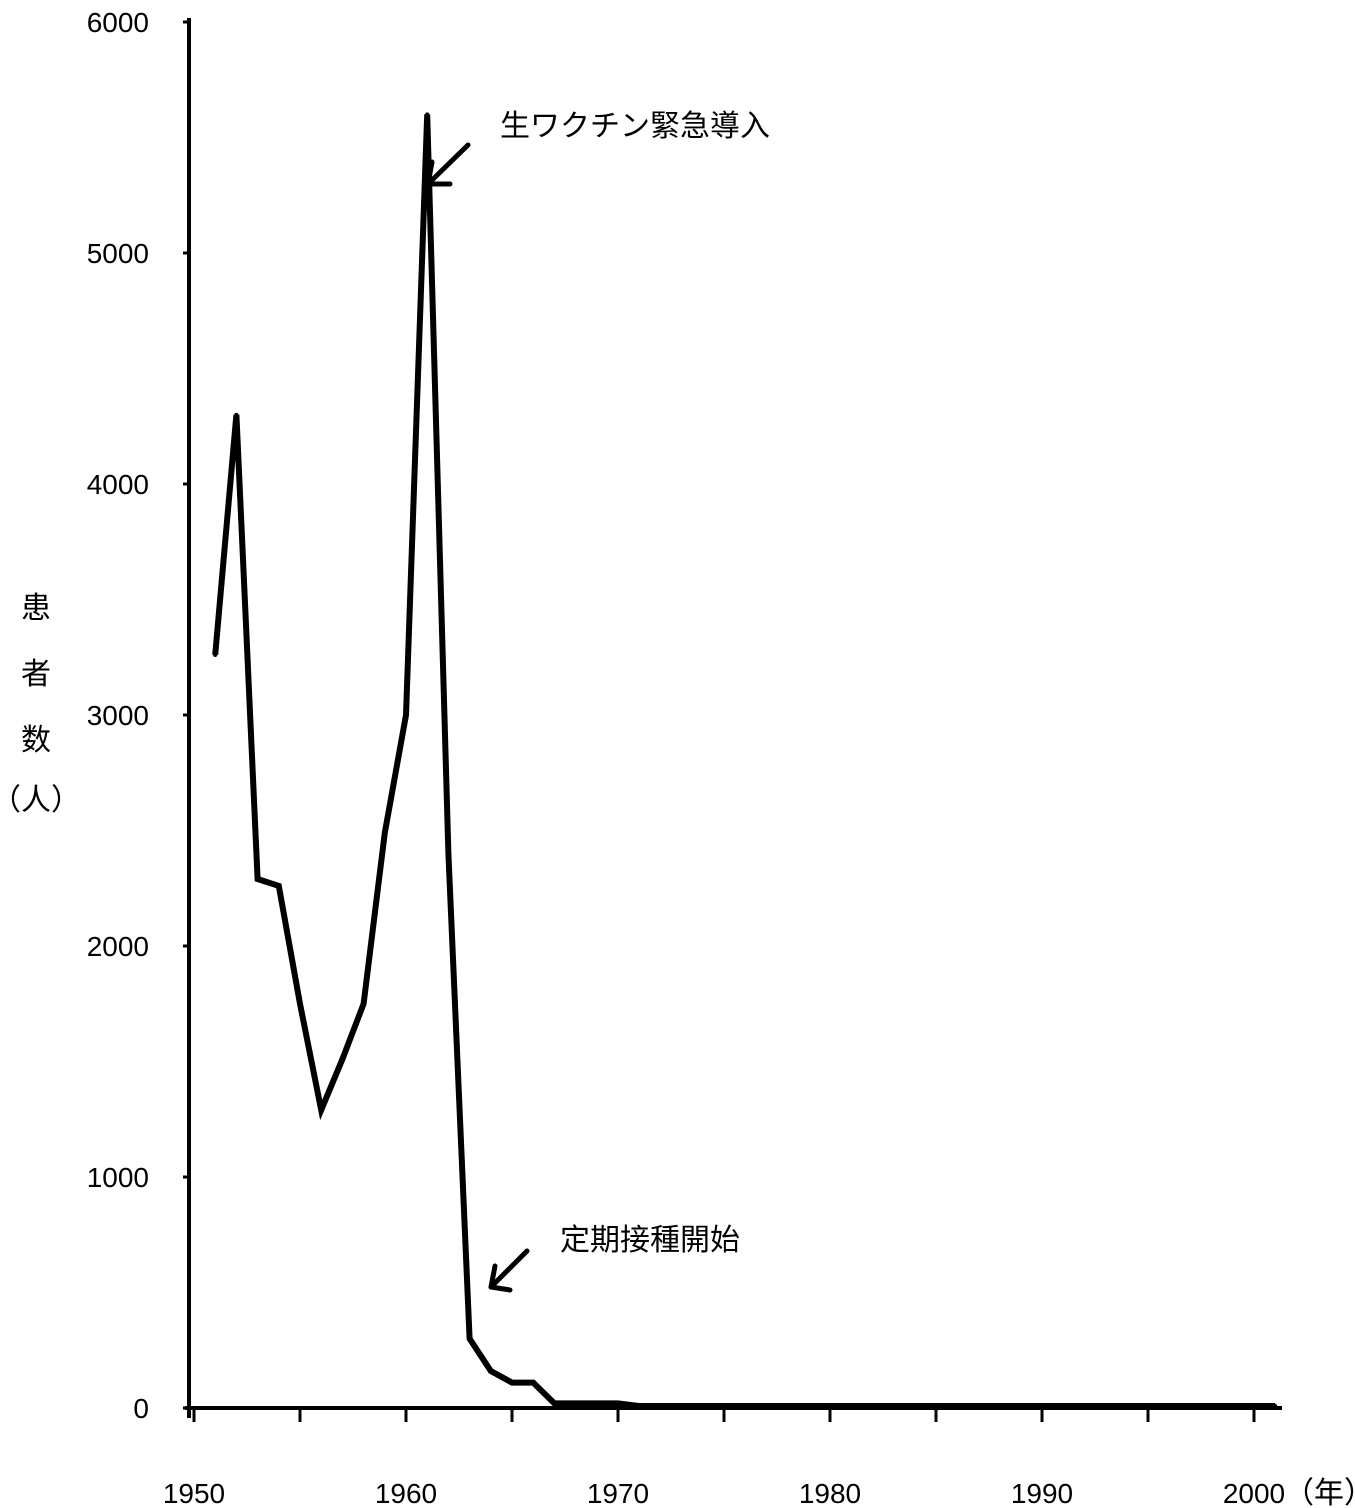 This screenshot has width=1355, height=1508. I want to click on x-tick-label: 2000, so click(1254, 1493).